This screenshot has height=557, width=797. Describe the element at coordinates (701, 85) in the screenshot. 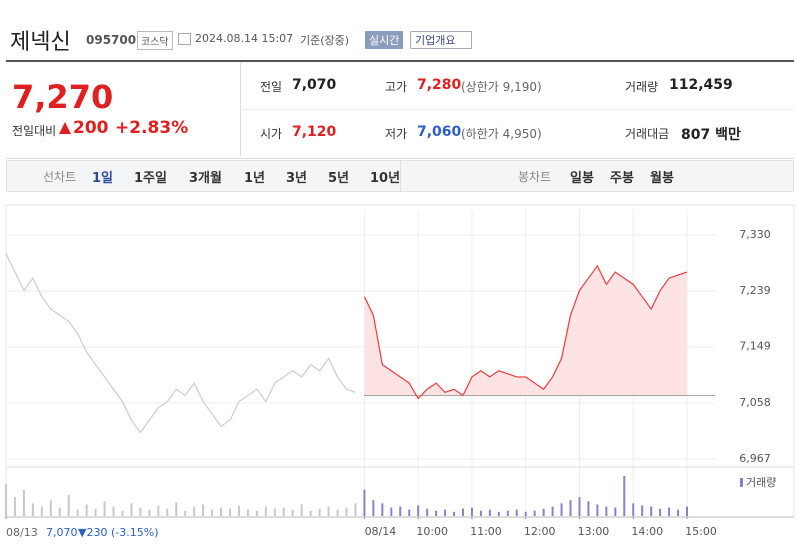

I see `stat-value: 112,459` at that location.